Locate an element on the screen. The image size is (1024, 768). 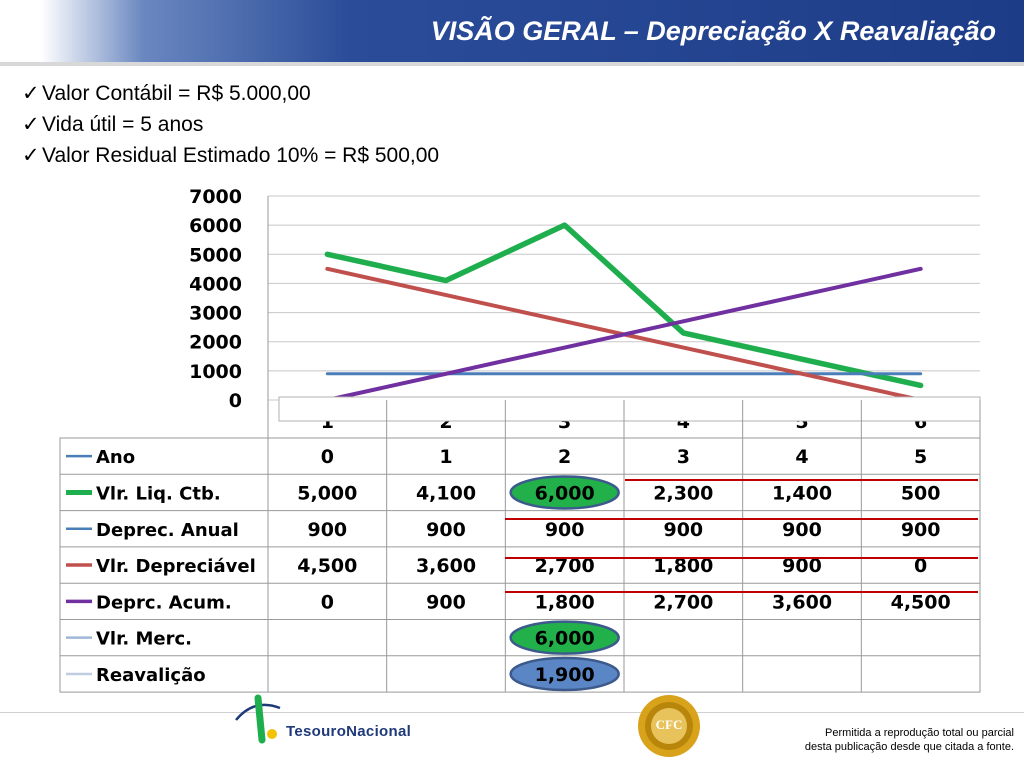
table-row-label: Deprec. Anual is located at coordinates (167, 530).